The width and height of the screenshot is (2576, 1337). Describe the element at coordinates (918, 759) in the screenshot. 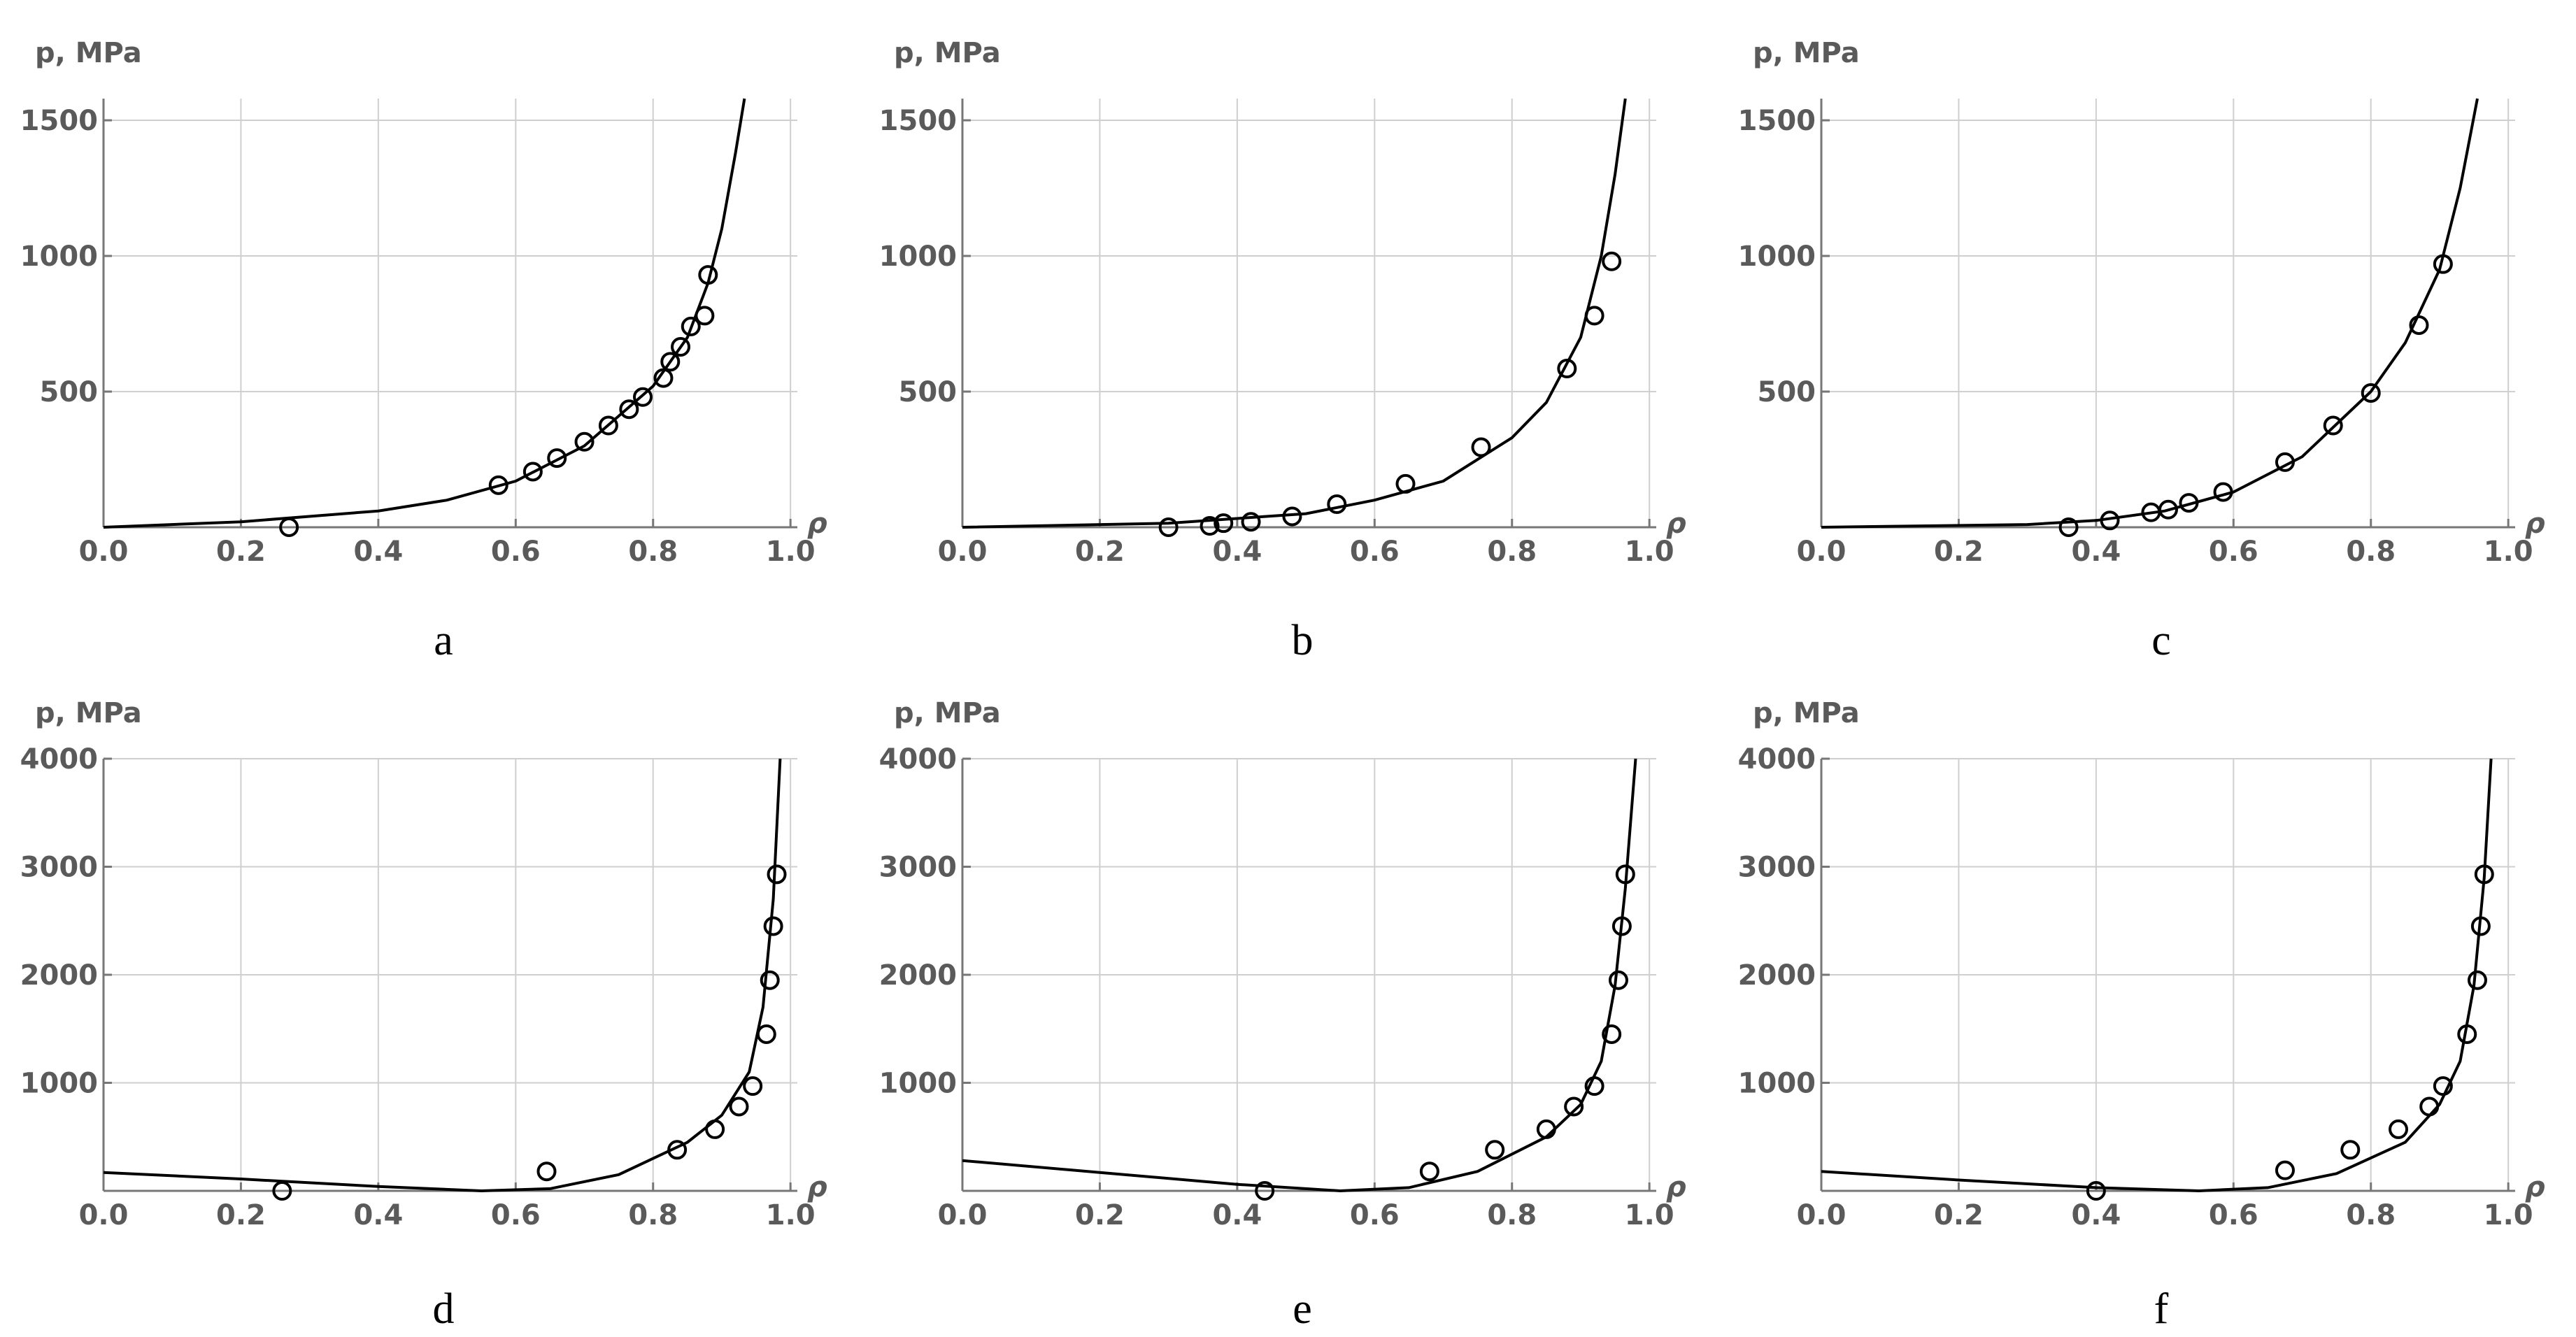

I see `y-tick-label: 4000` at that location.